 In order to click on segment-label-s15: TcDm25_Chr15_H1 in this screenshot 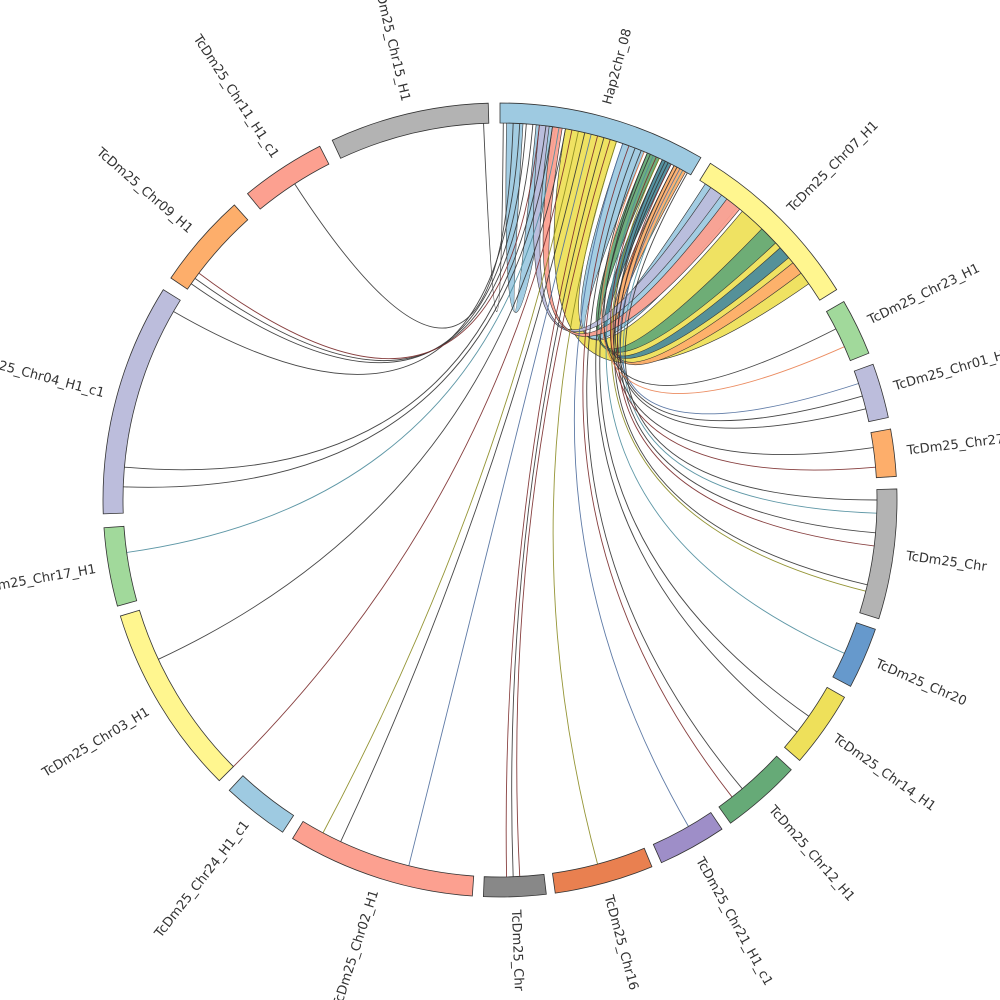, I will do `click(391, 51)`.